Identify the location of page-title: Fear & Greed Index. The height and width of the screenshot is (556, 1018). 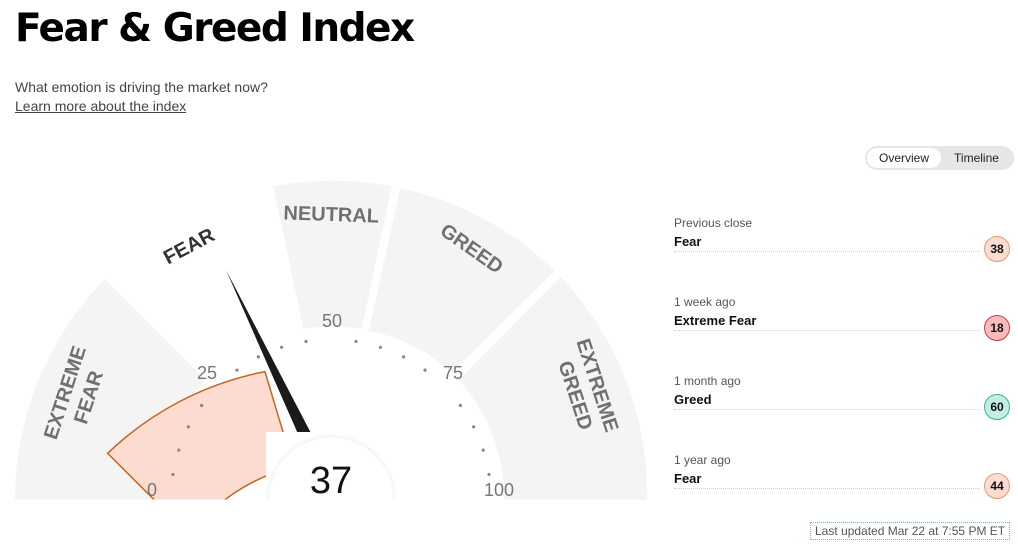
(215, 28).